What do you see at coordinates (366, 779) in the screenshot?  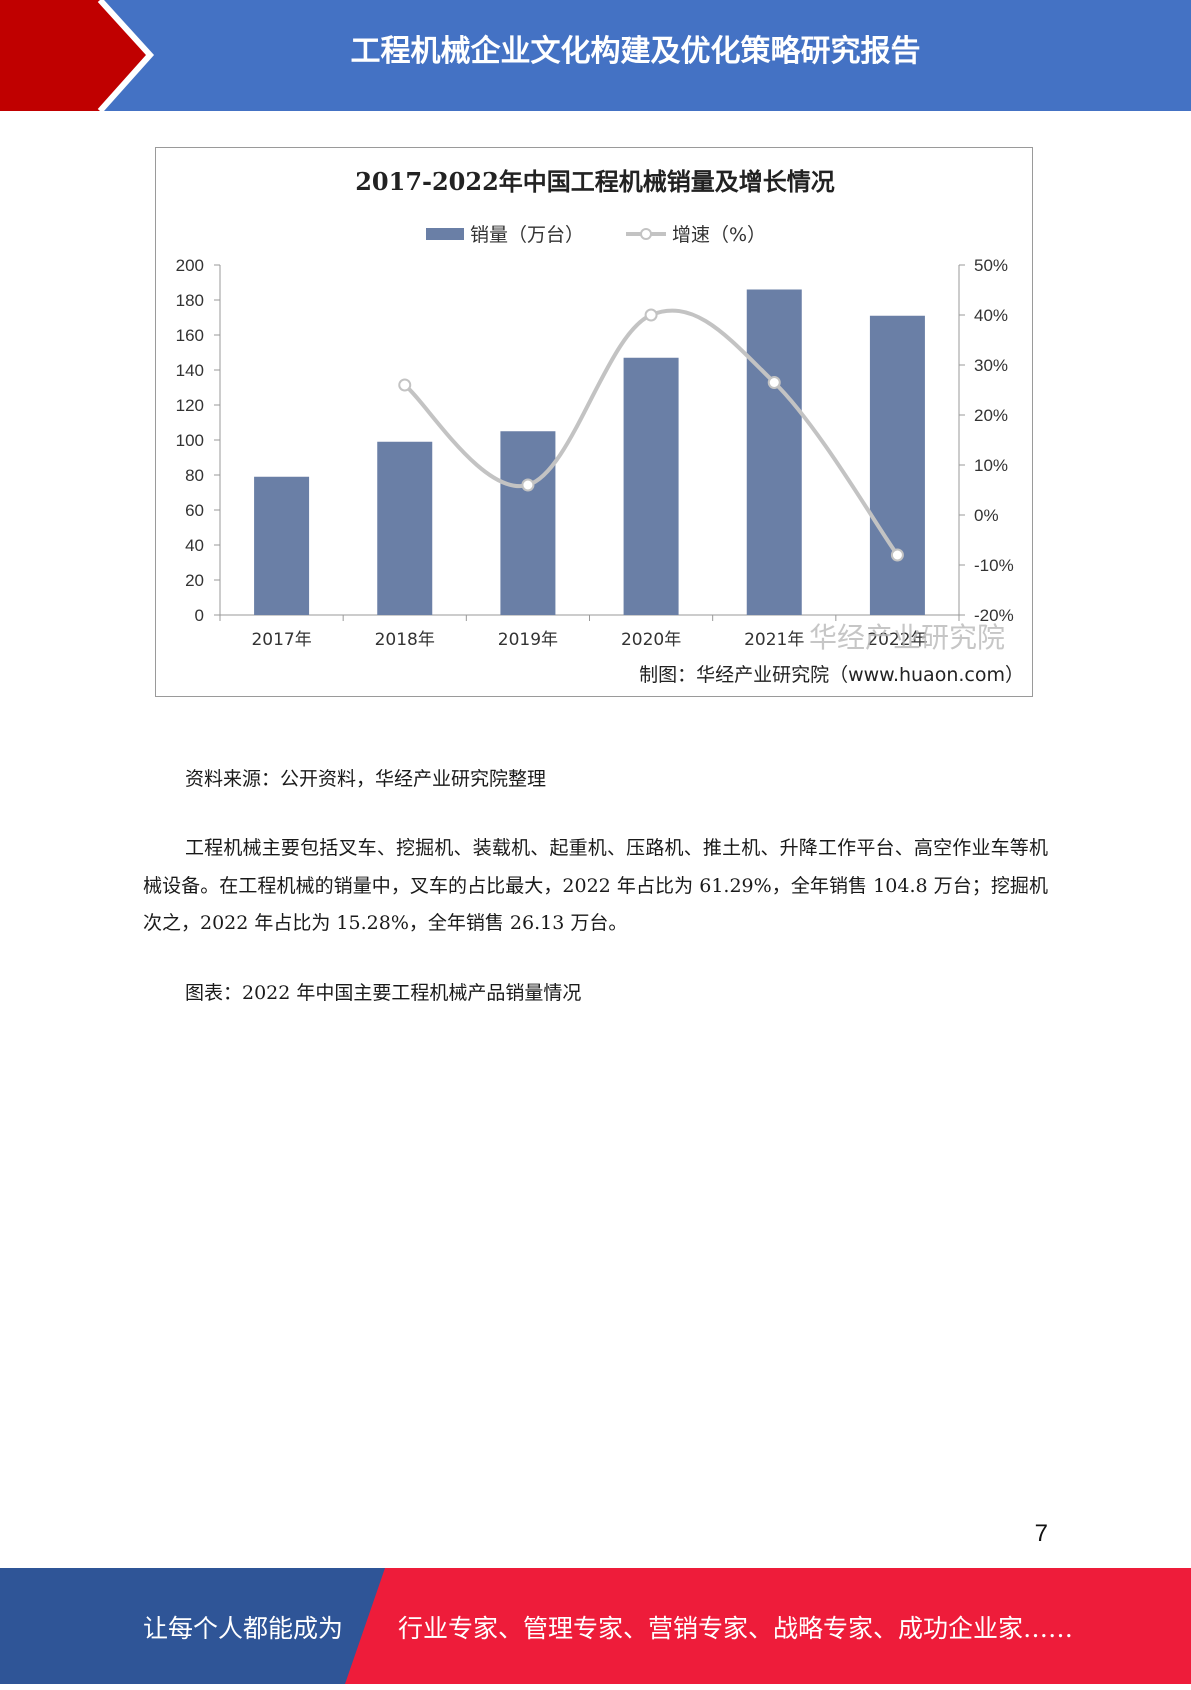 I see `source-note: 资料来源：公开资料，华经产业研究院整理` at bounding box center [366, 779].